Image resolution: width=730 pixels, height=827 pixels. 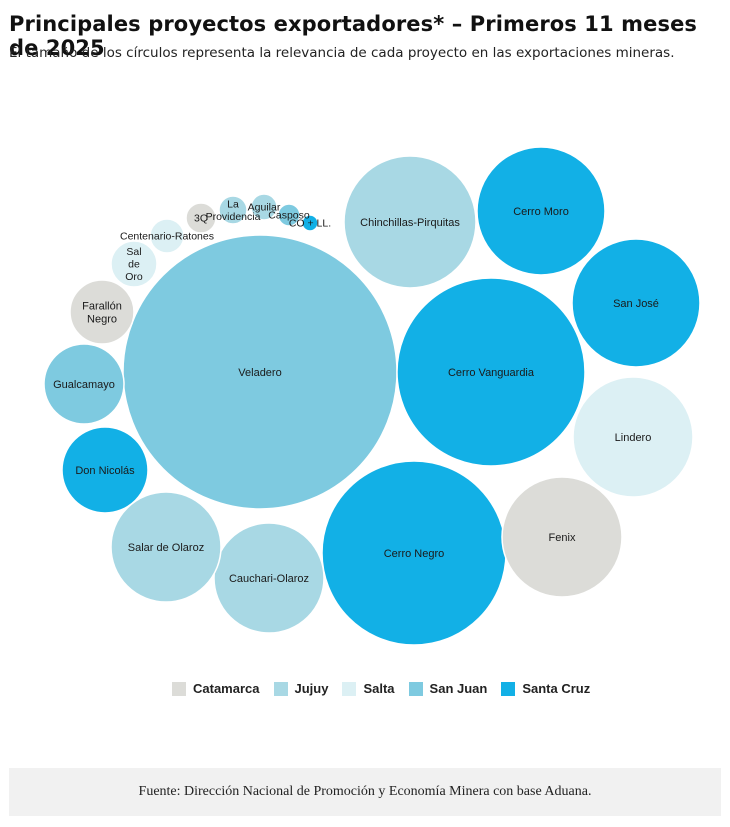 I want to click on bubble-salar-de-olaroz, so click(x=166, y=547).